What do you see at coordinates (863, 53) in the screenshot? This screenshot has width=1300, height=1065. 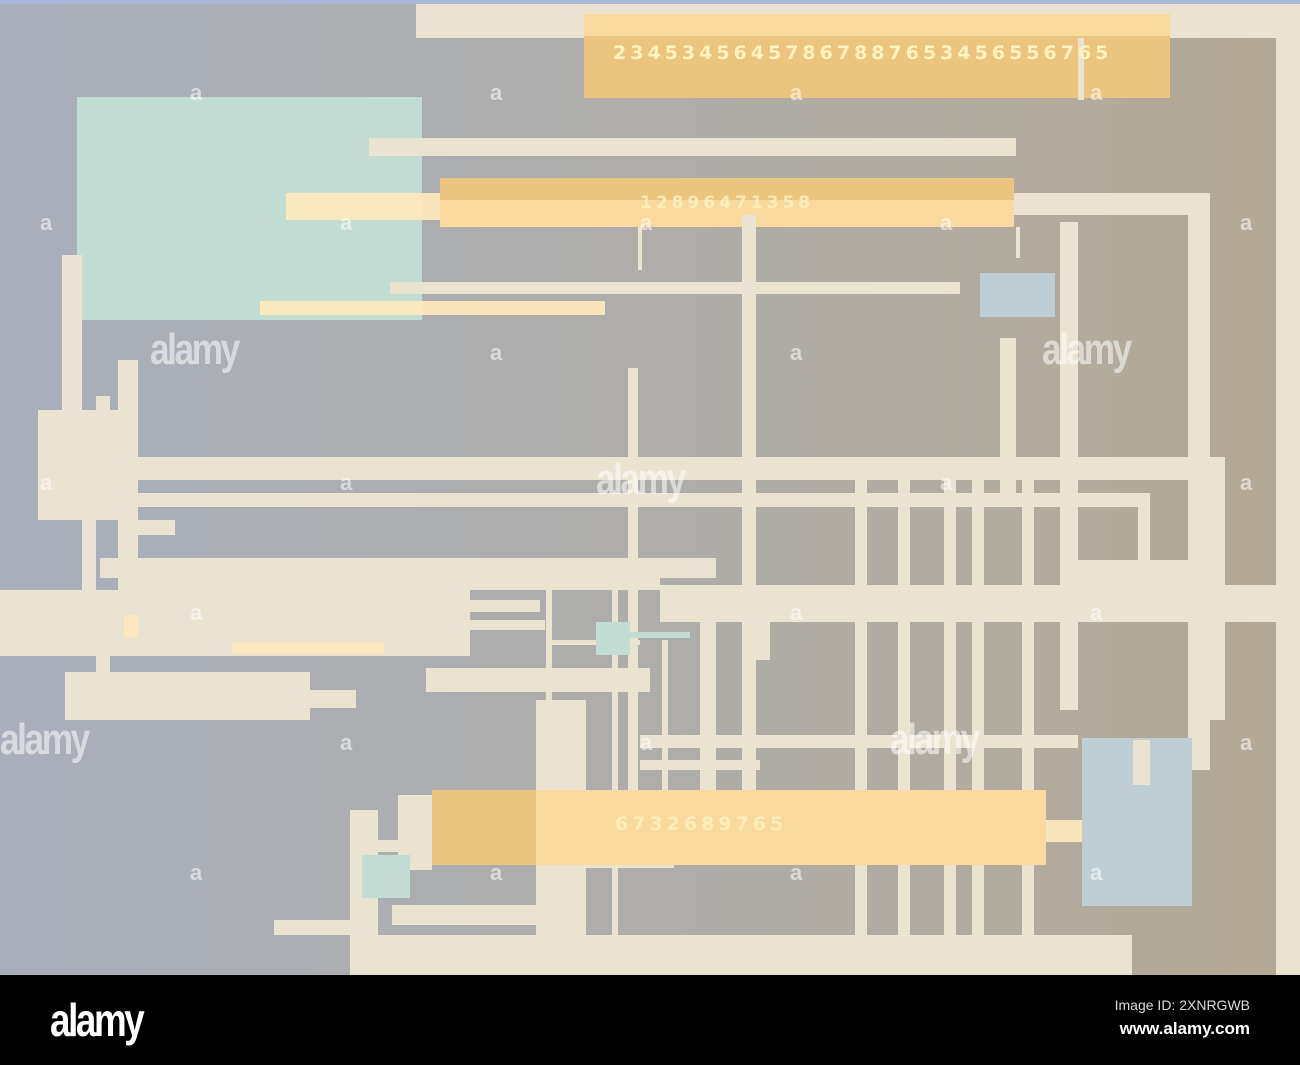 I see `number-string-top: 23453456457867887653456556765` at bounding box center [863, 53].